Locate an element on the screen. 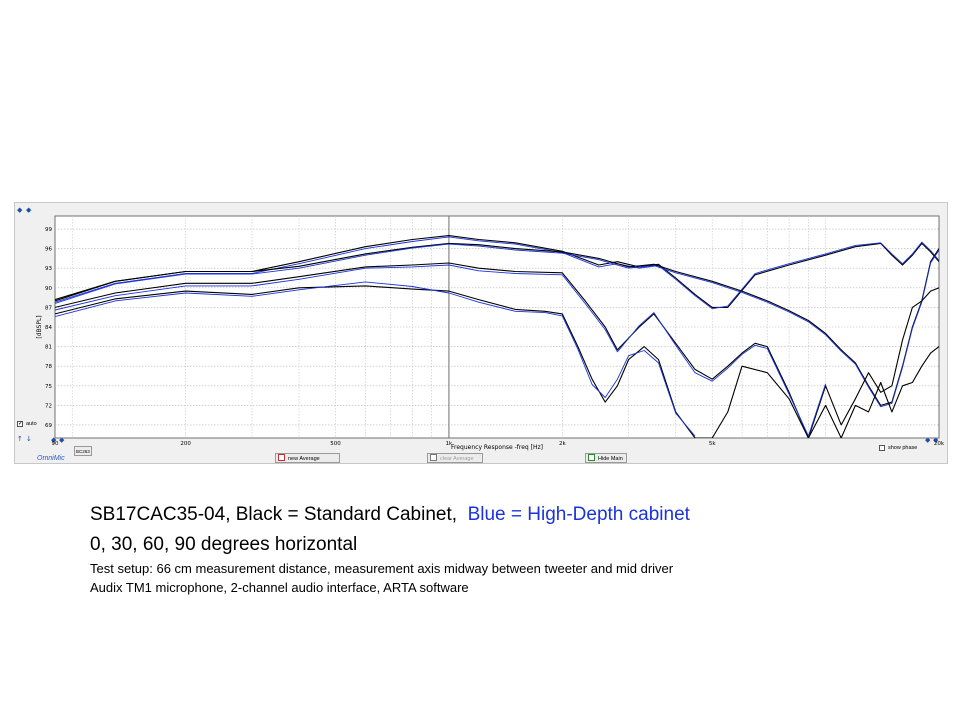 The image size is (960, 720). bc-button: BC263 is located at coordinates (83, 451).